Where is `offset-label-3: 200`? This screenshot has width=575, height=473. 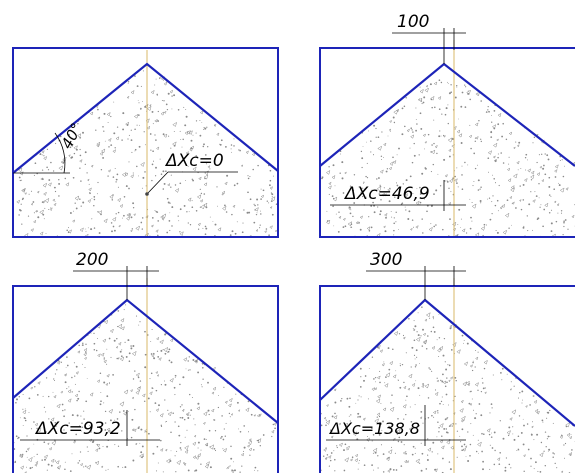
offset-label-3: 200 is located at coordinates (92, 260).